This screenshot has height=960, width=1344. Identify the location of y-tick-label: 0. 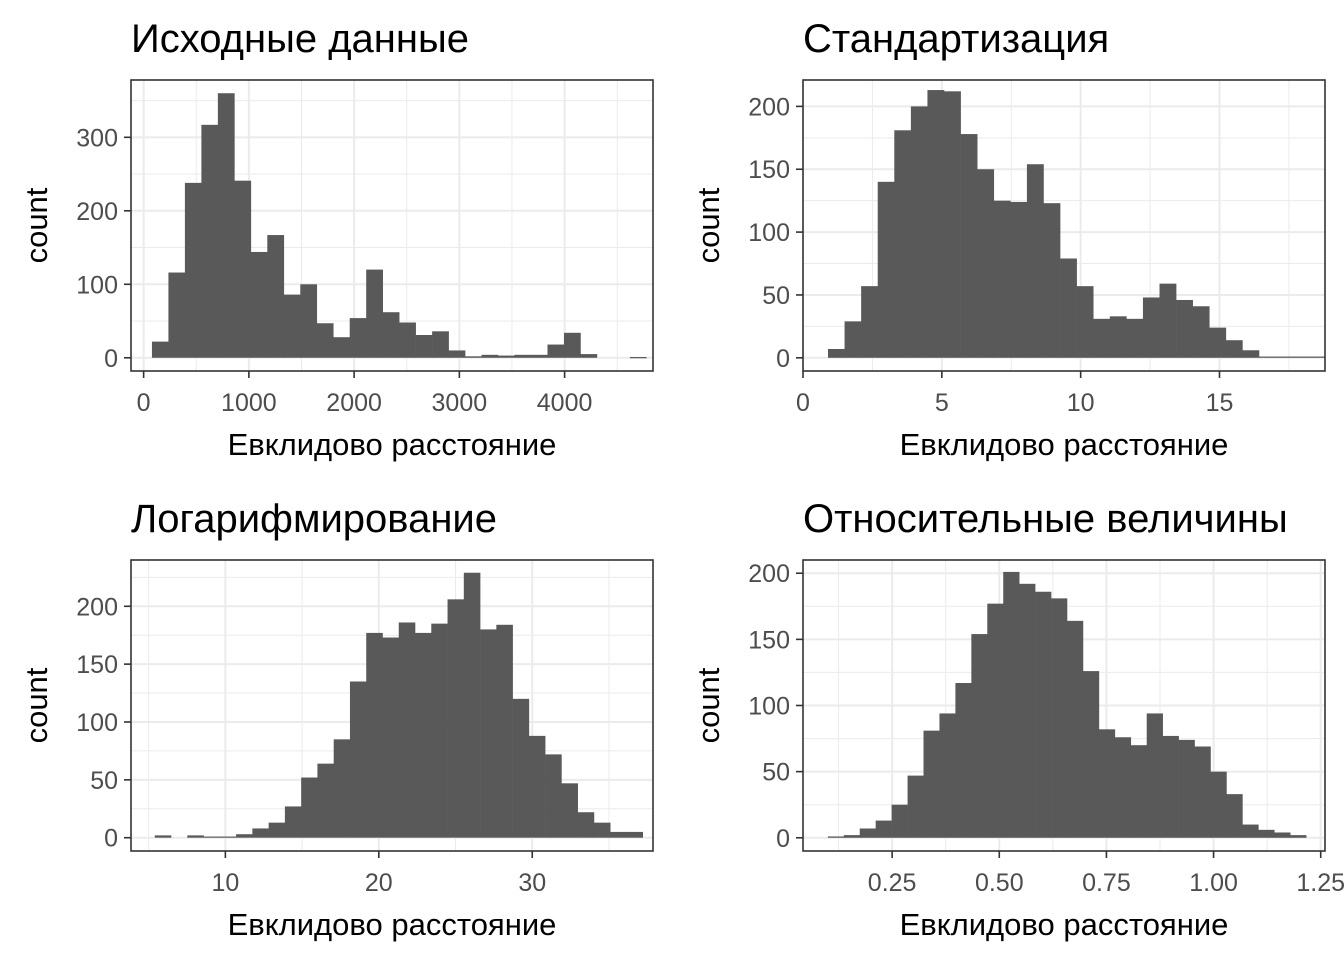
(783, 359).